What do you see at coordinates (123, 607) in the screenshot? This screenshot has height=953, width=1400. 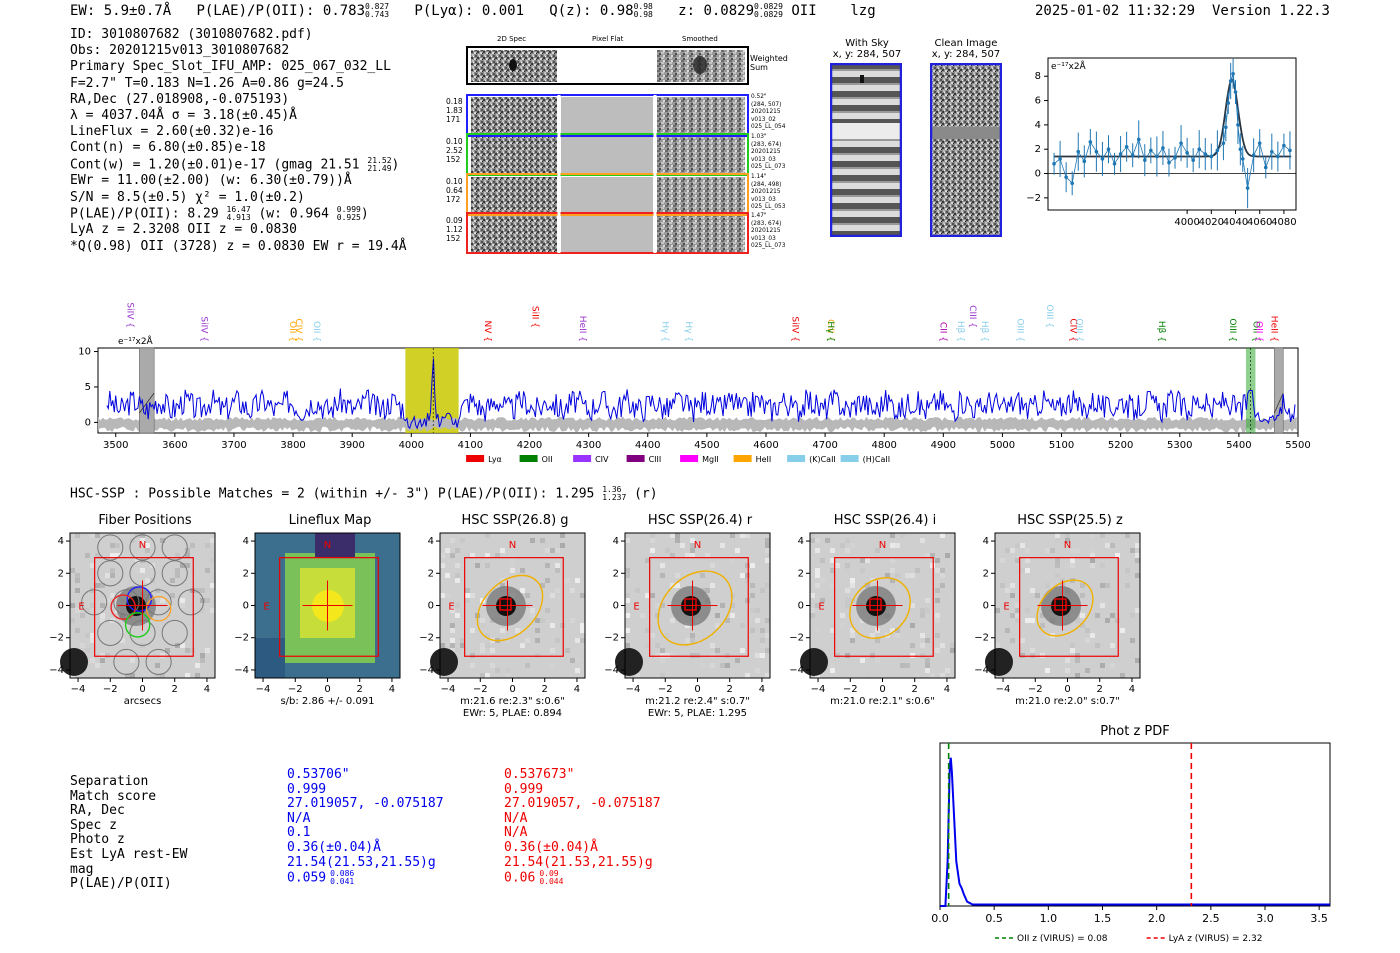 I see `fiber-red` at bounding box center [123, 607].